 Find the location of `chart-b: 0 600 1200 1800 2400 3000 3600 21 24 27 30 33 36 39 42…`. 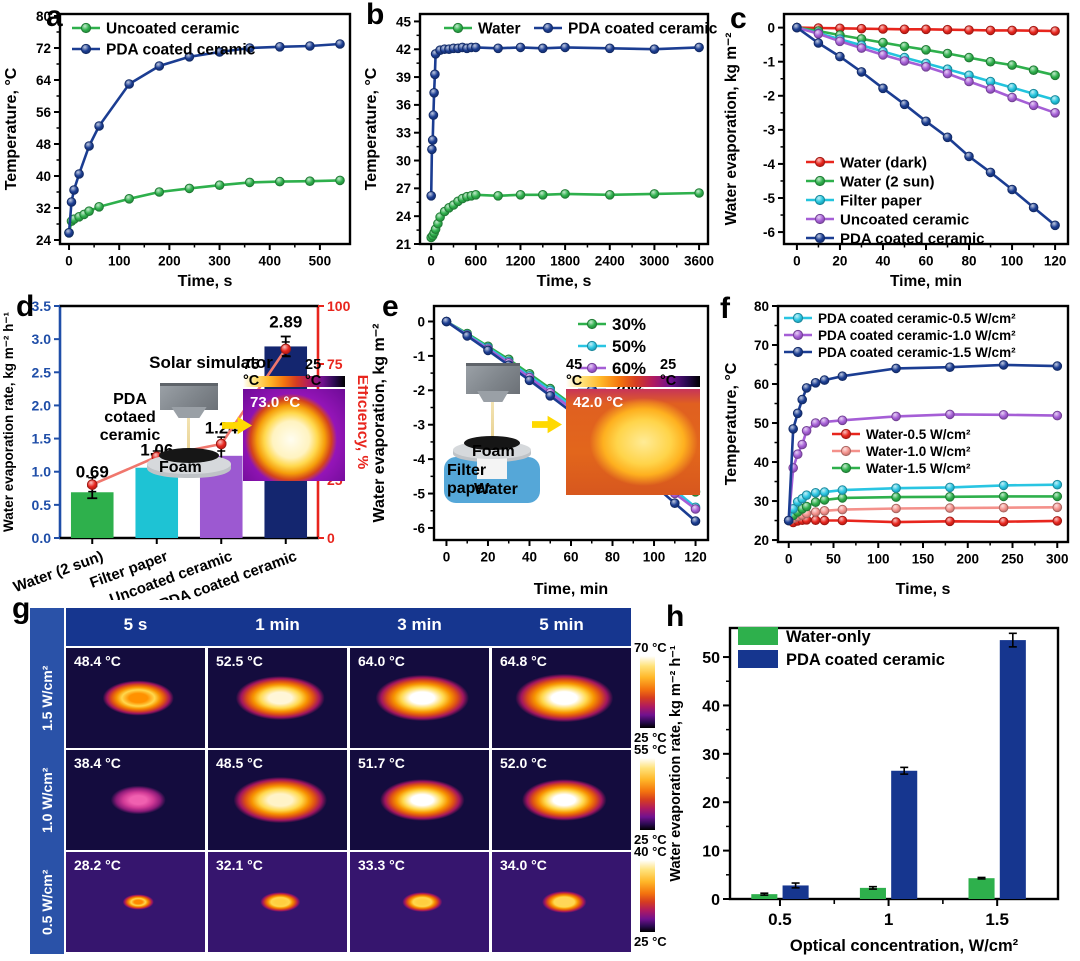

chart-b: 0 600 1200 1800 2400 3000 3600 21 24 27 30 33 36 39 42… is located at coordinates (540, 151).